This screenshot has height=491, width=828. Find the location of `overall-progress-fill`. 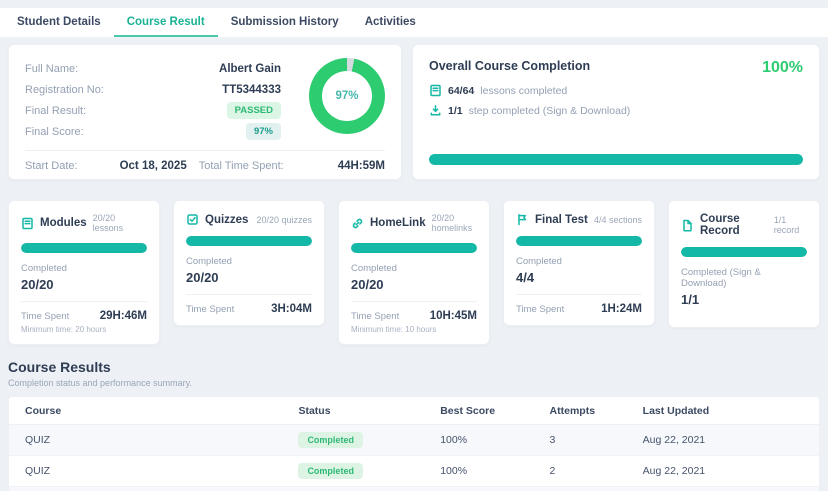

overall-progress-fill is located at coordinates (616, 159).